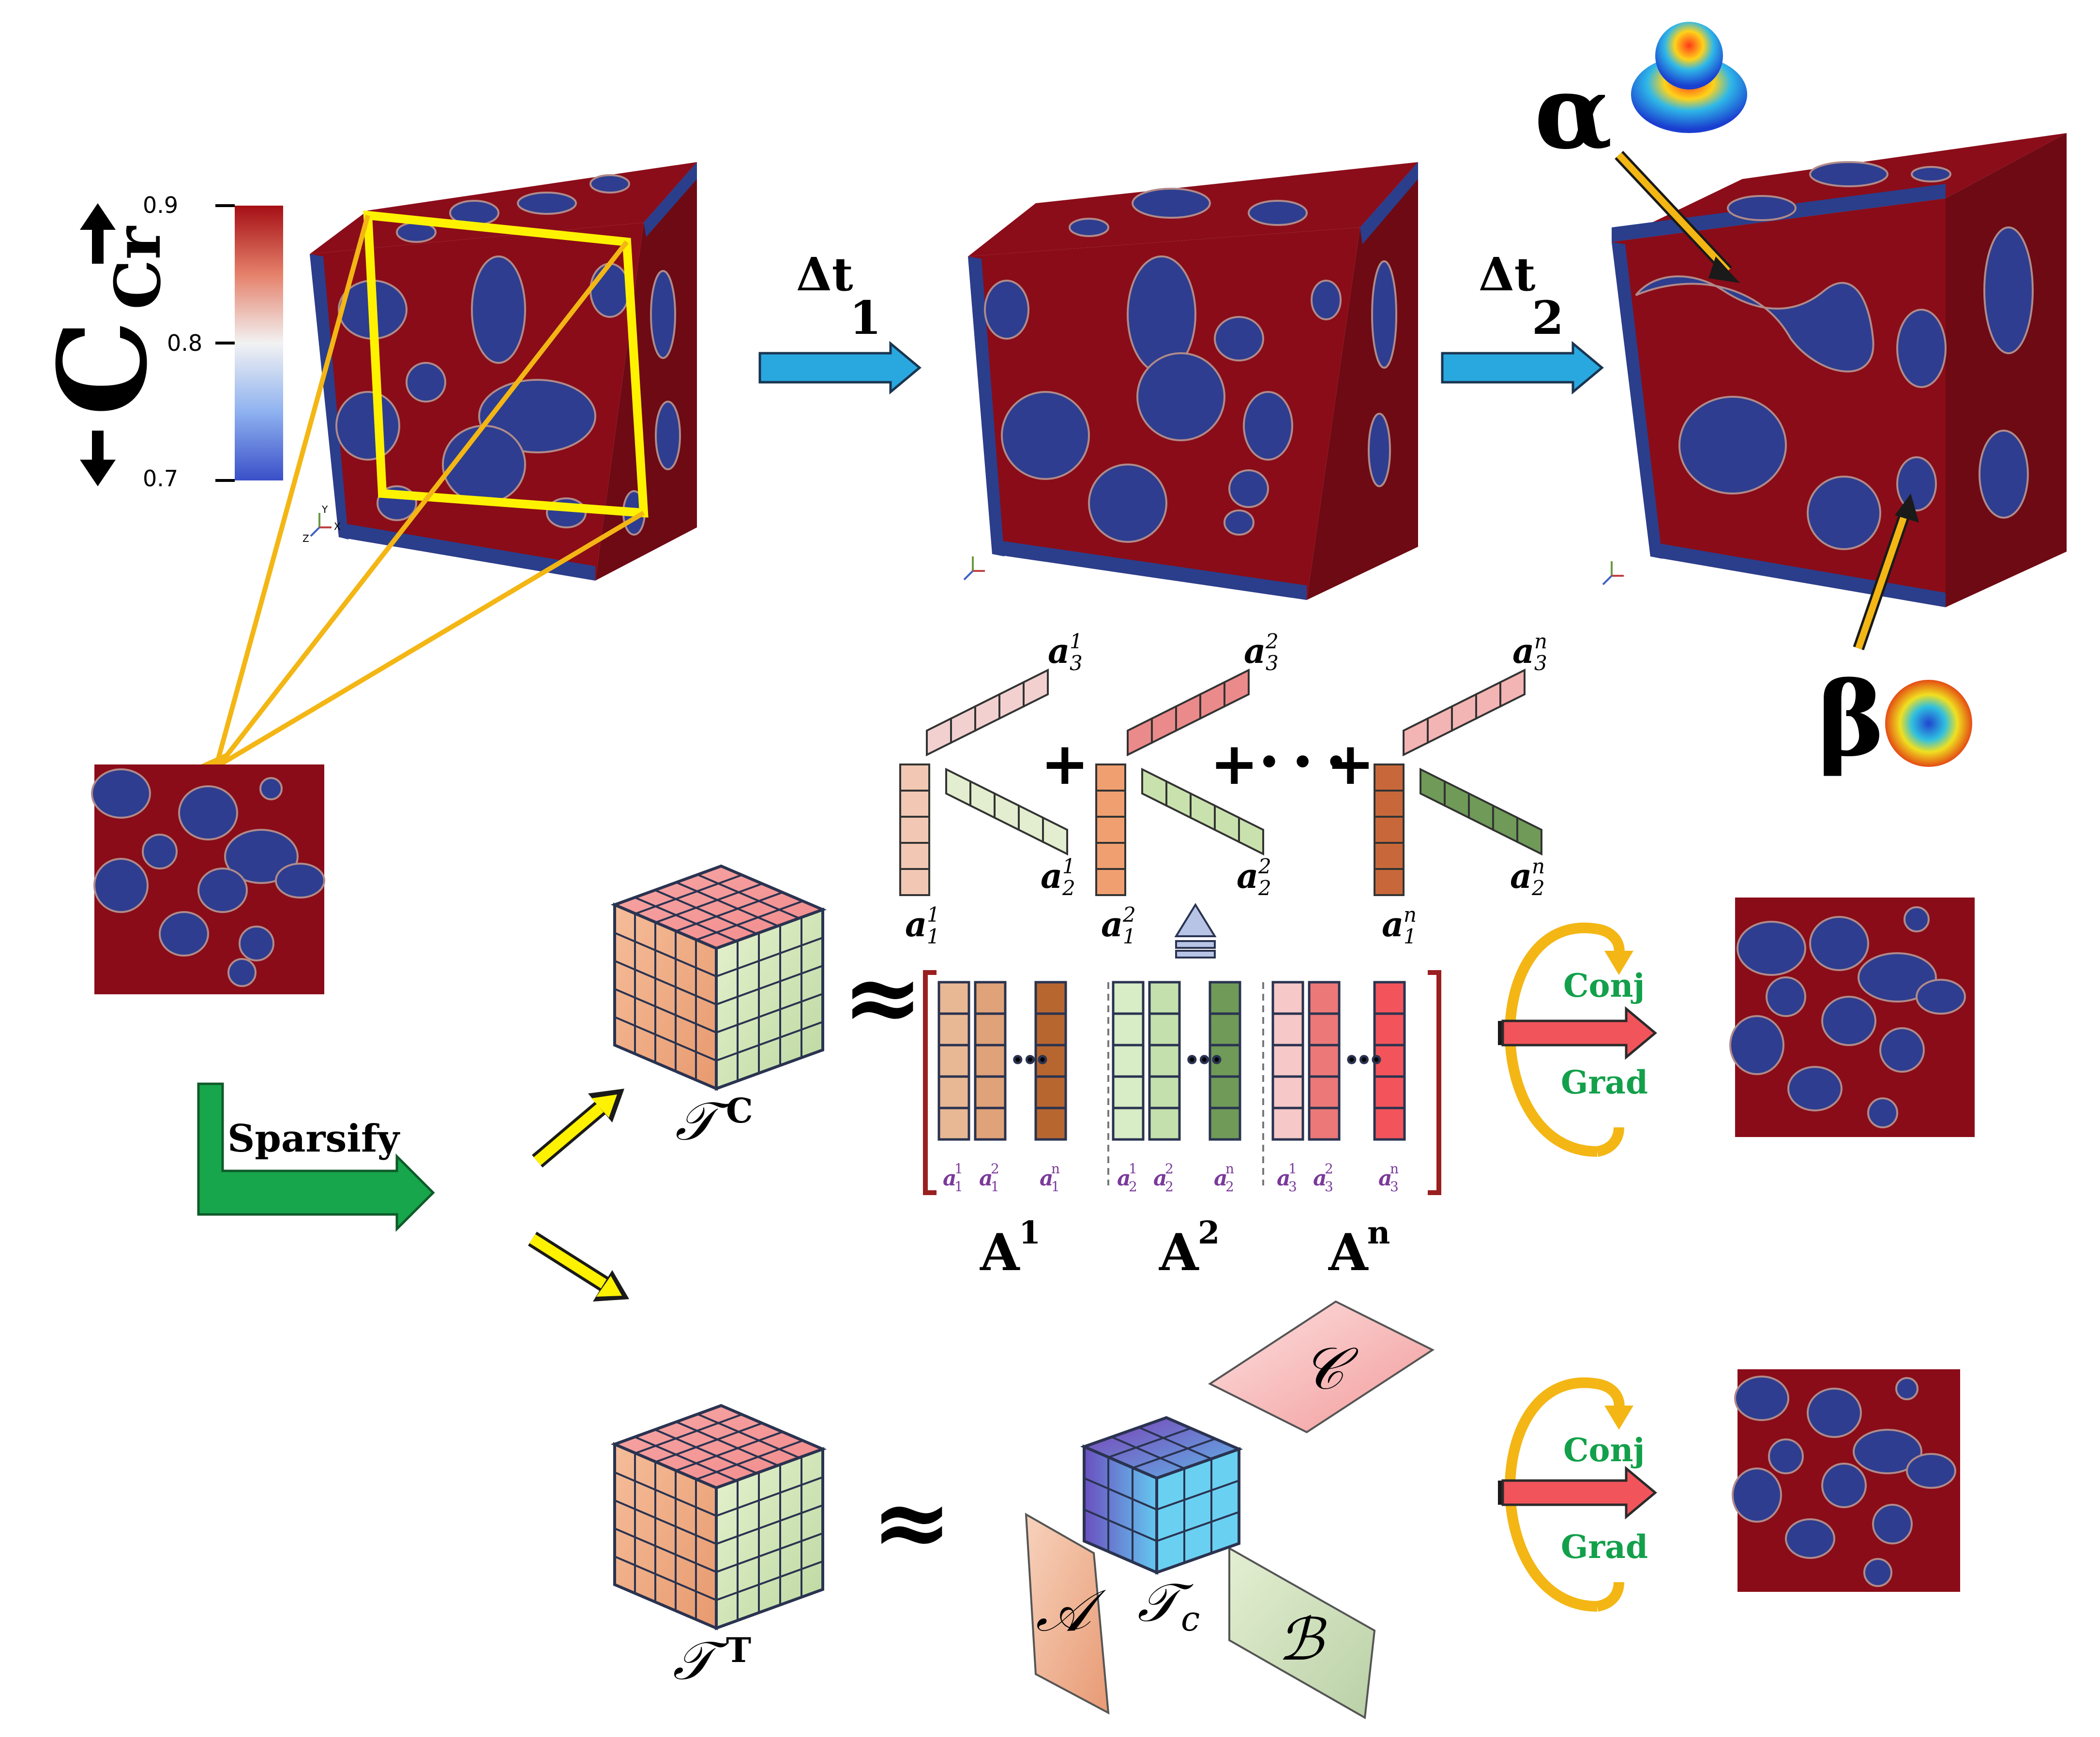 The image size is (2100, 1737). Describe the element at coordinates (824, 274) in the screenshot. I see `dt1-label: Δt` at that location.